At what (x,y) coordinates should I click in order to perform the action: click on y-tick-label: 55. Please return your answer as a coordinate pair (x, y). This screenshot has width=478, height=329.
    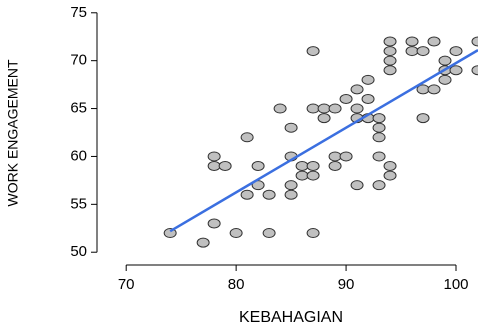
    Looking at the image, I should click on (78, 203).